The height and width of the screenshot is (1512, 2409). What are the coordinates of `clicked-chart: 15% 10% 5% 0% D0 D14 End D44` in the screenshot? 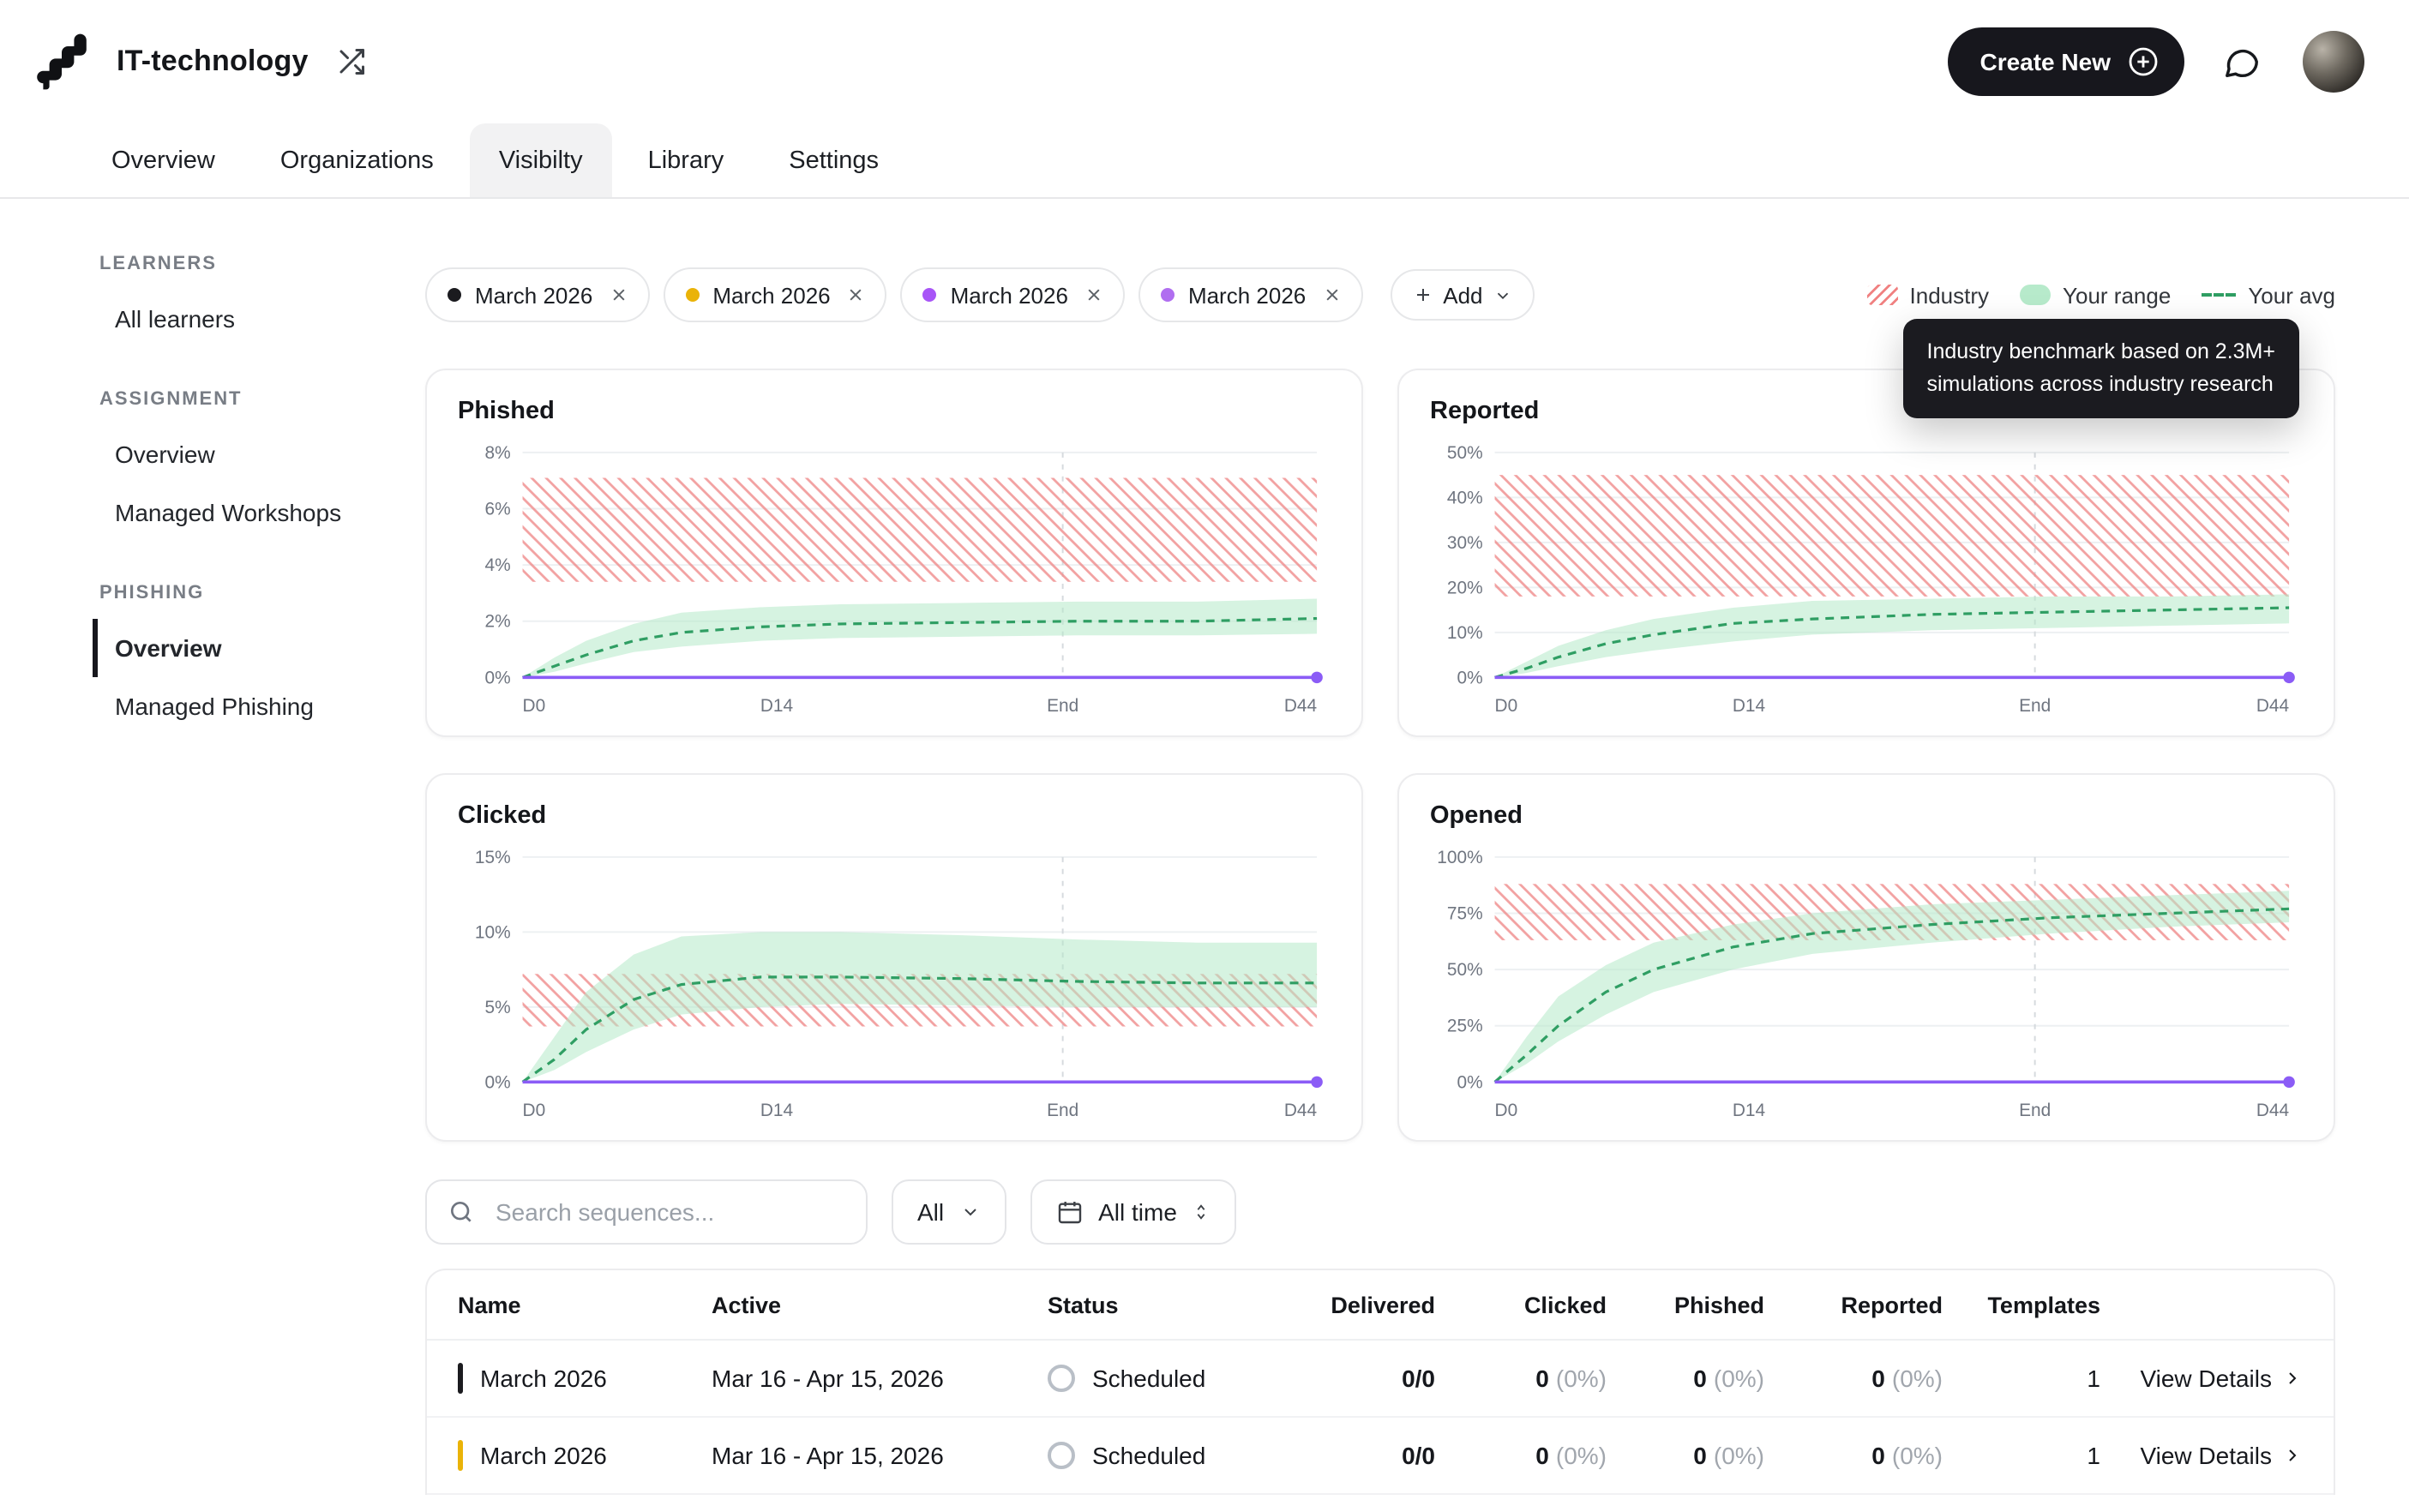 It's located at (895, 983).